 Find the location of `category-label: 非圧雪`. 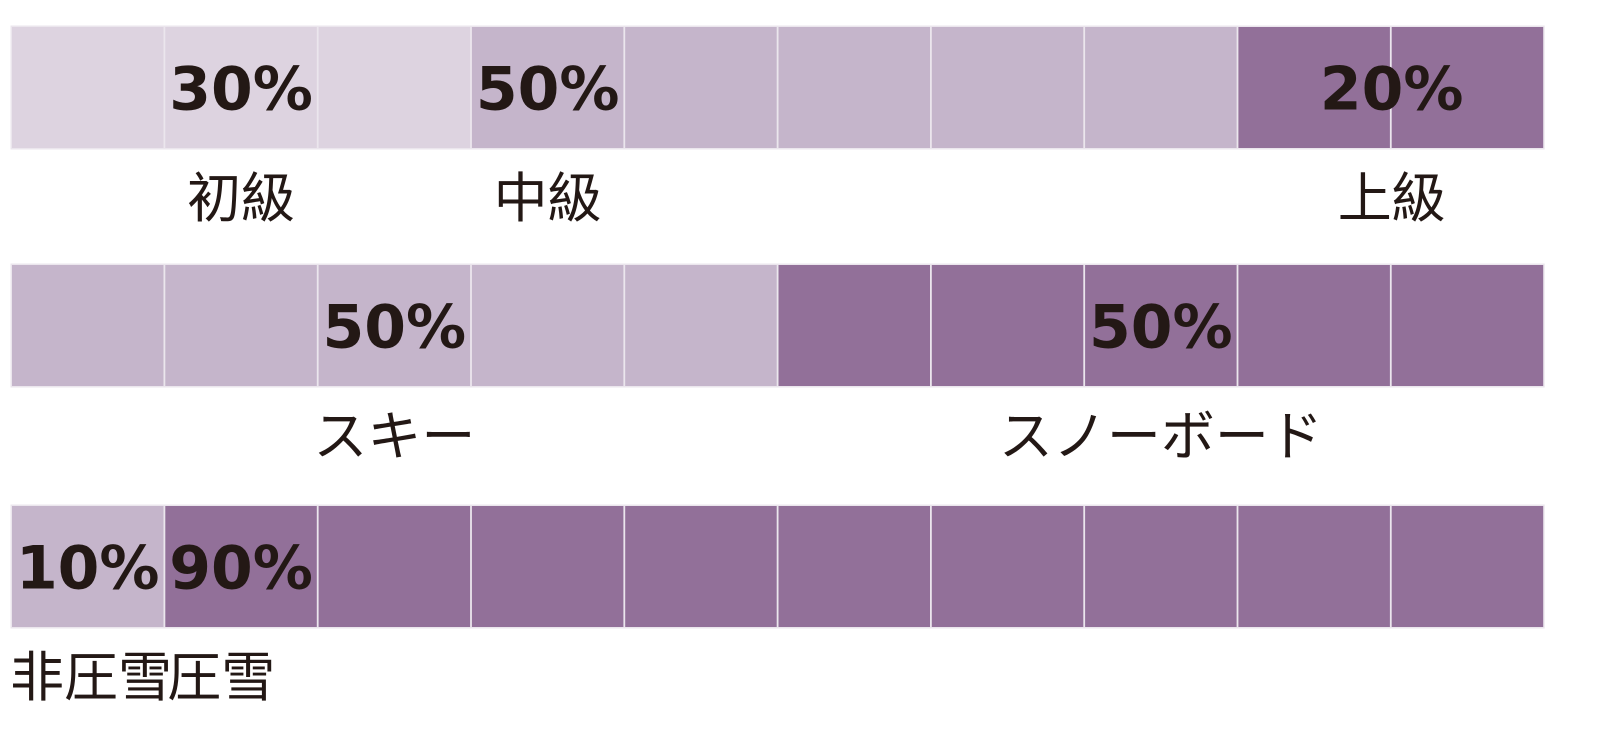

category-label: 非圧雪 is located at coordinates (91, 677).